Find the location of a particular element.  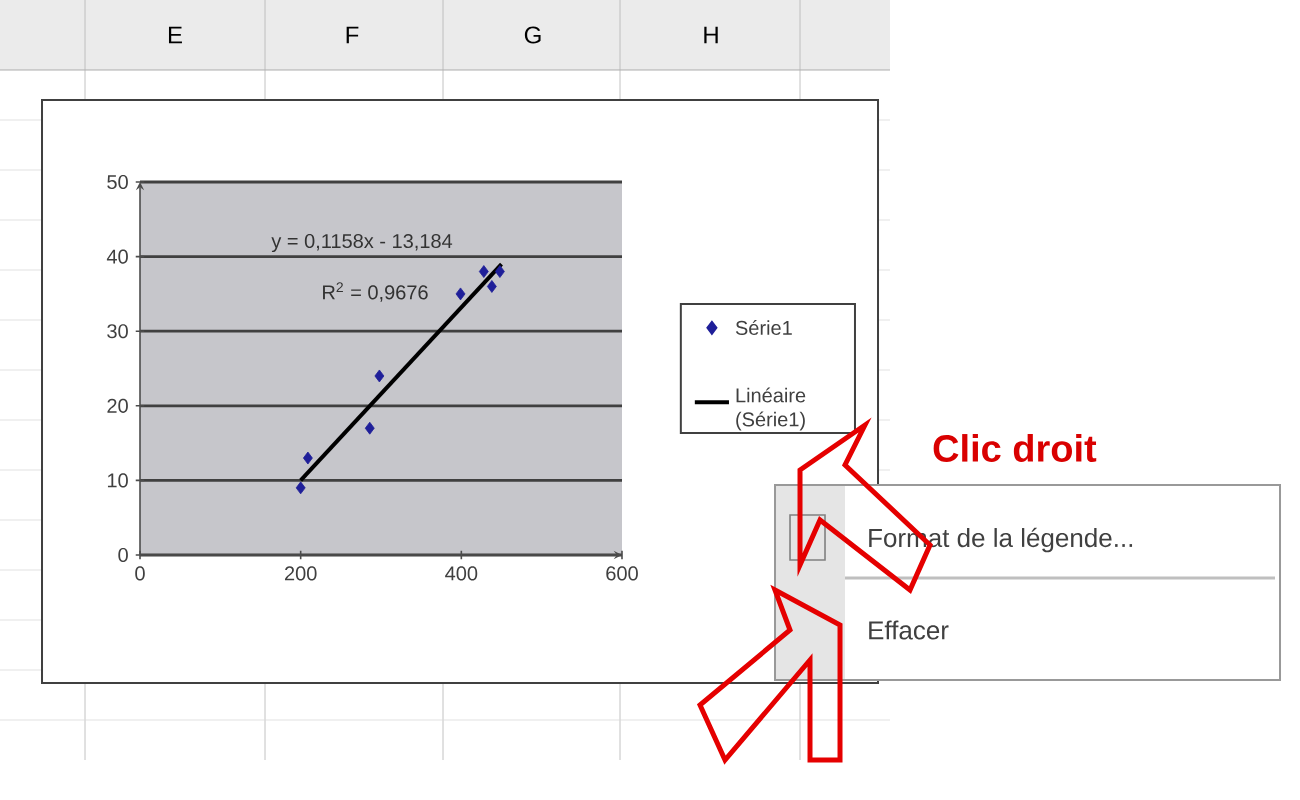

text: Effacer is located at coordinates (909, 630).